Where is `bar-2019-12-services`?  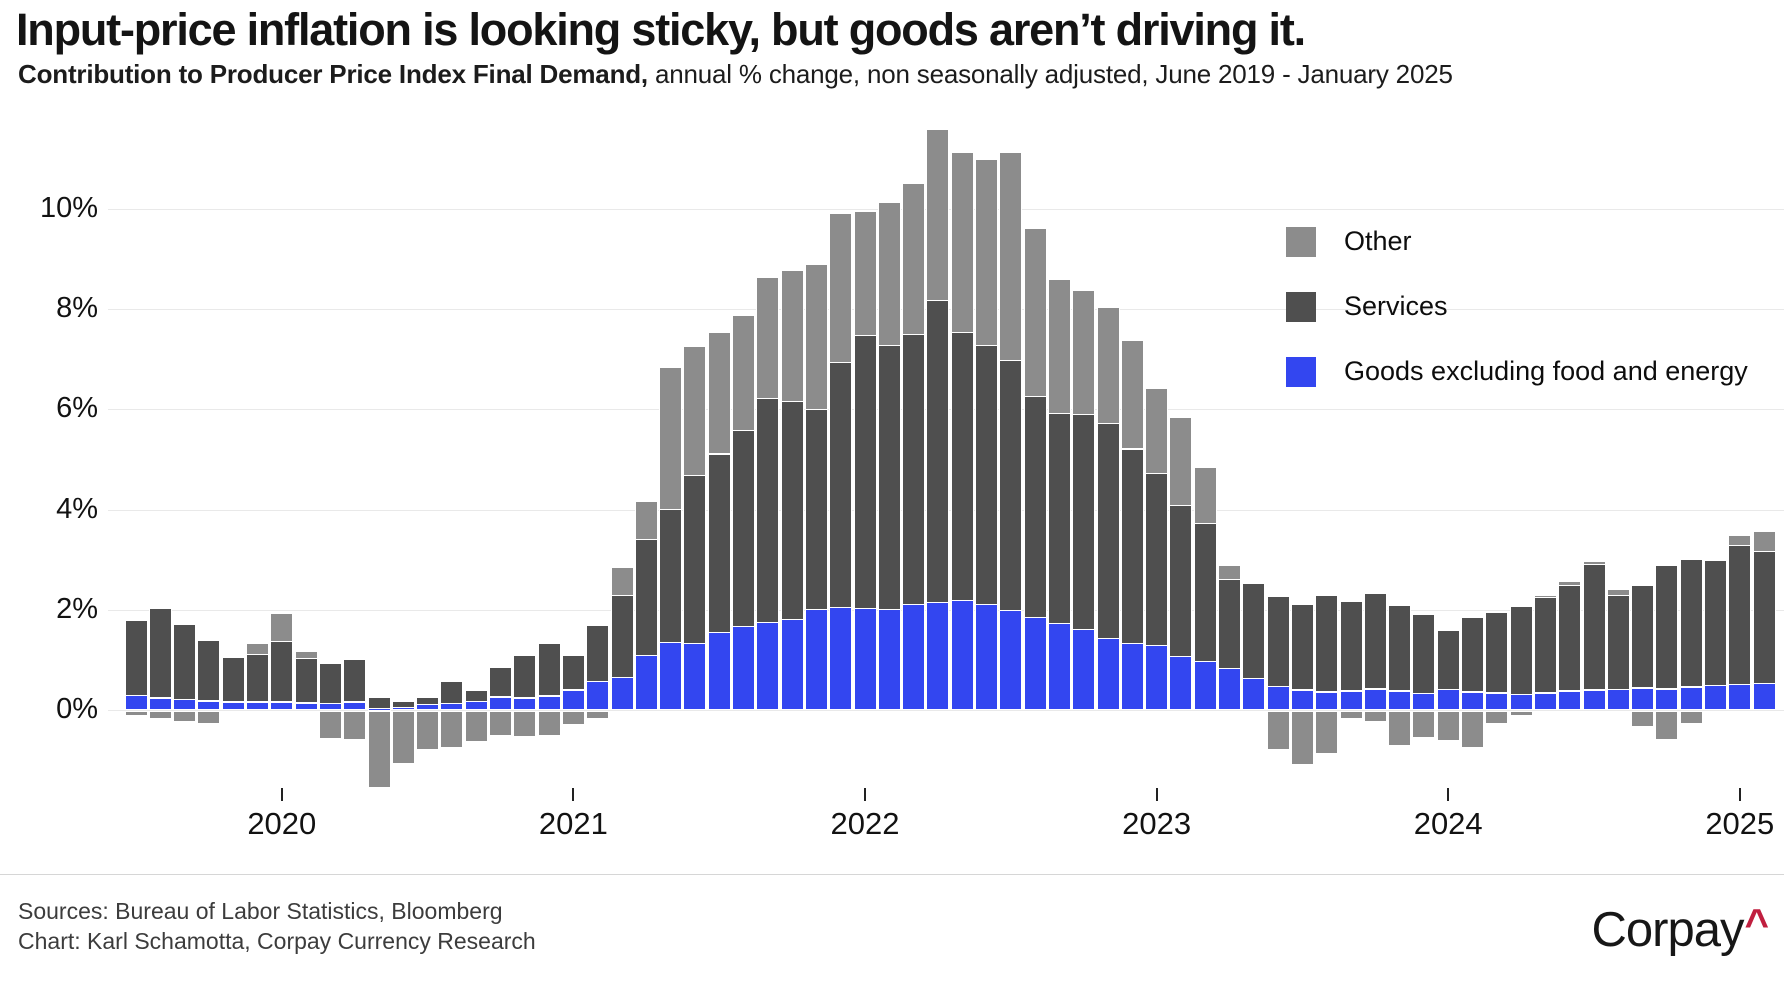 bar-2019-12-services is located at coordinates (282, 672).